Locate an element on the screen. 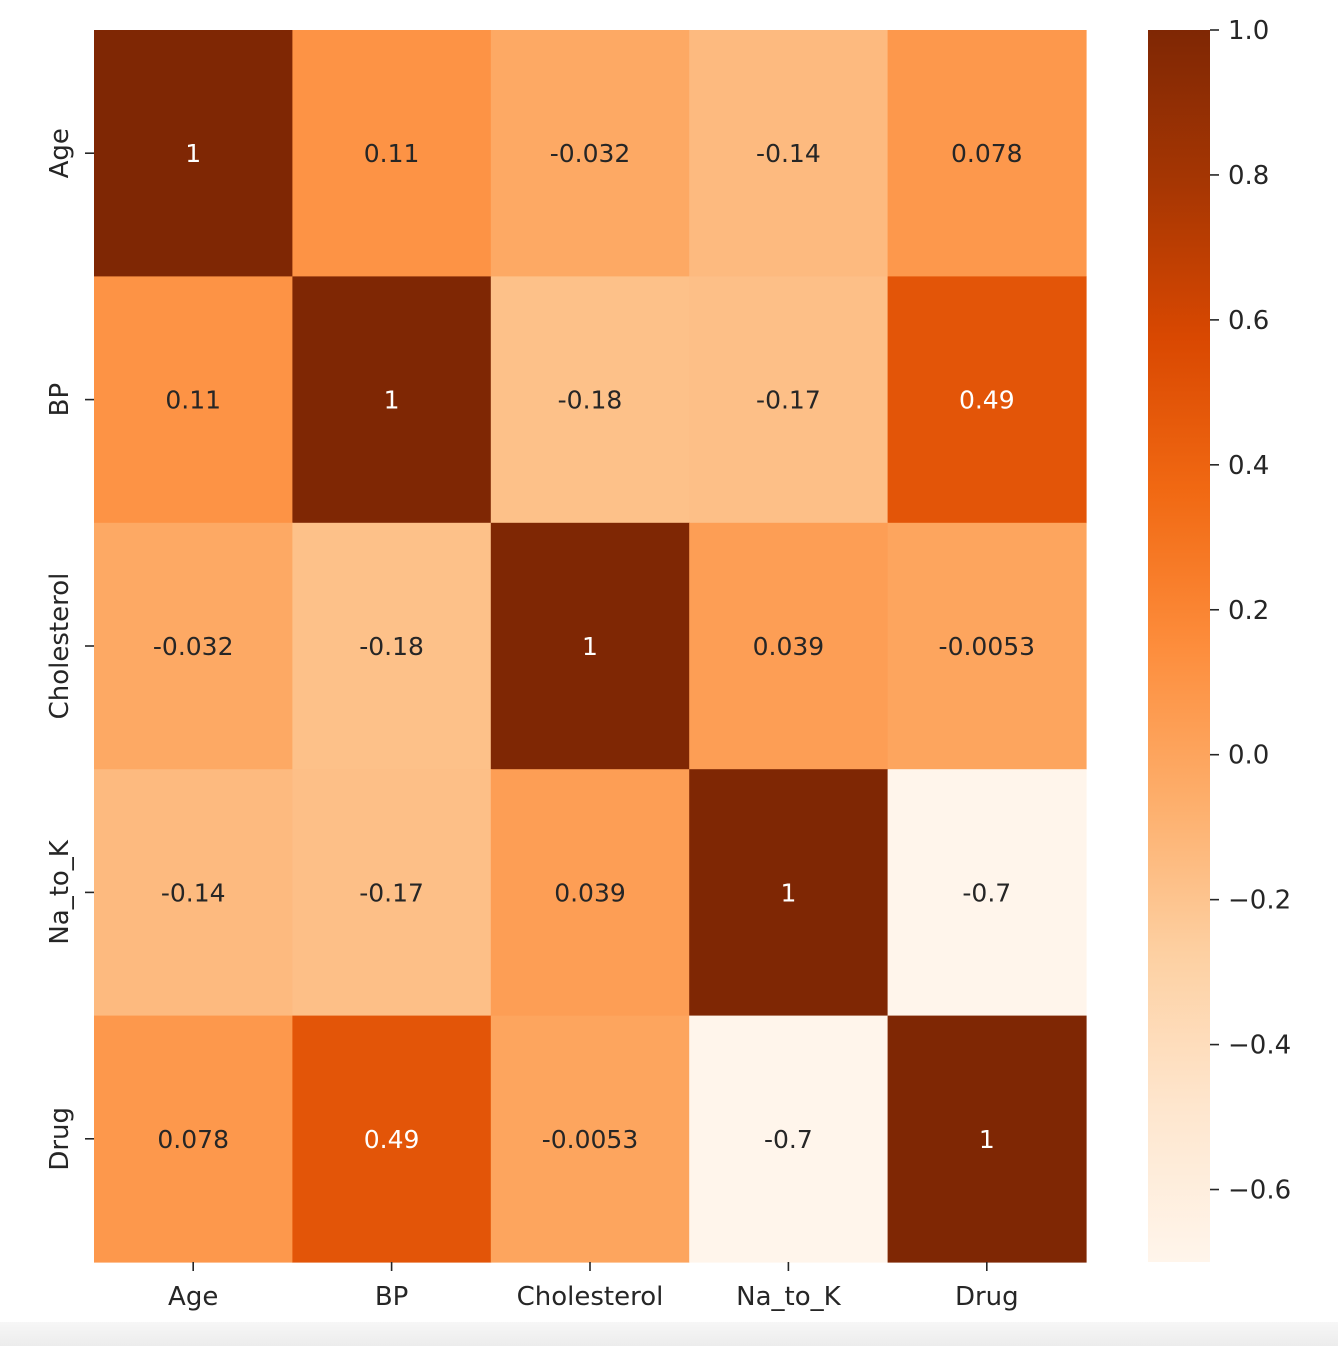  heatmap-cell-drug-cholesterol is located at coordinates (590, 1139).